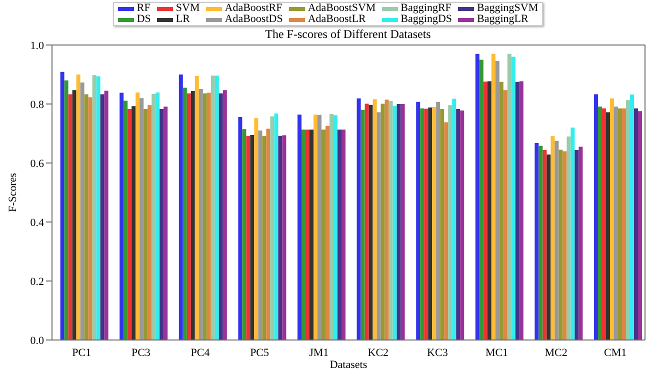 The width and height of the screenshot is (655, 378). I want to click on y-tick-label: 0.4, so click(37, 222).